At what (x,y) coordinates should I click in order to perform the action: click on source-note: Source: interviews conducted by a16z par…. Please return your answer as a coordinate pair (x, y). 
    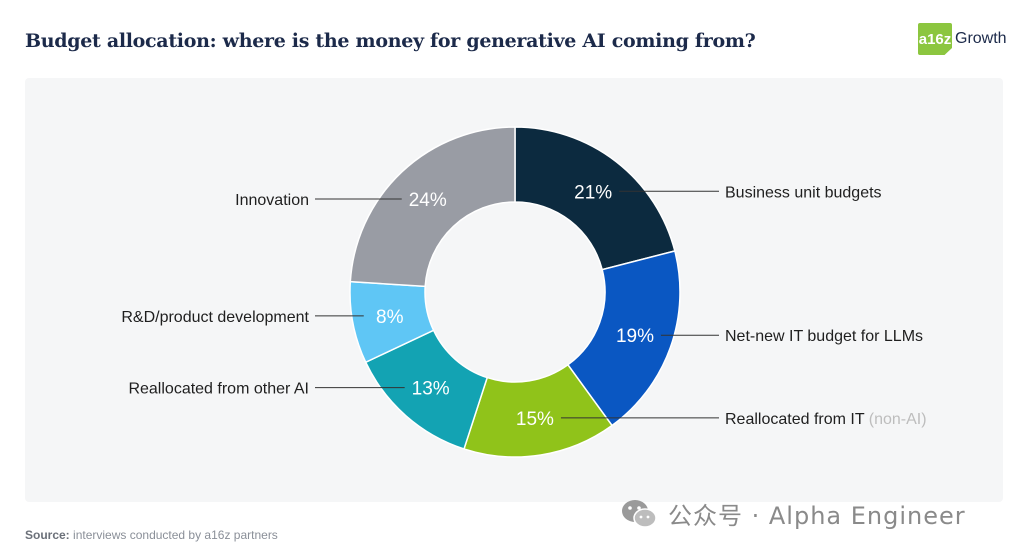
    Looking at the image, I should click on (151, 535).